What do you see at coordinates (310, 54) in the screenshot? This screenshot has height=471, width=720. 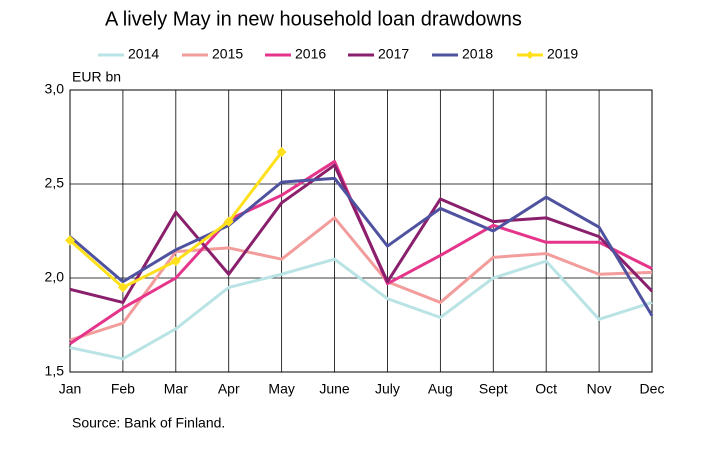 I see `legend-label: 2016` at bounding box center [310, 54].